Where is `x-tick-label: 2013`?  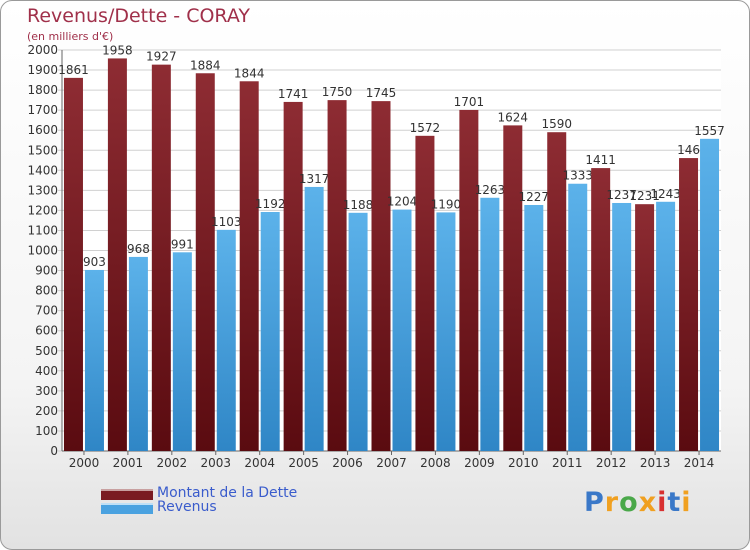
x-tick-label: 2013 is located at coordinates (655, 463).